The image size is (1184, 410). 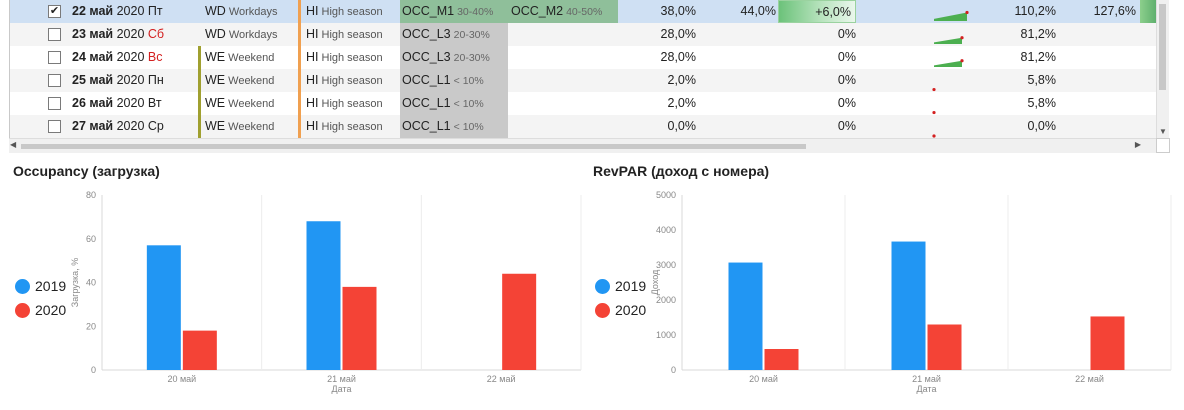 I want to click on daytype-color-bar, so click(x=199, y=103).